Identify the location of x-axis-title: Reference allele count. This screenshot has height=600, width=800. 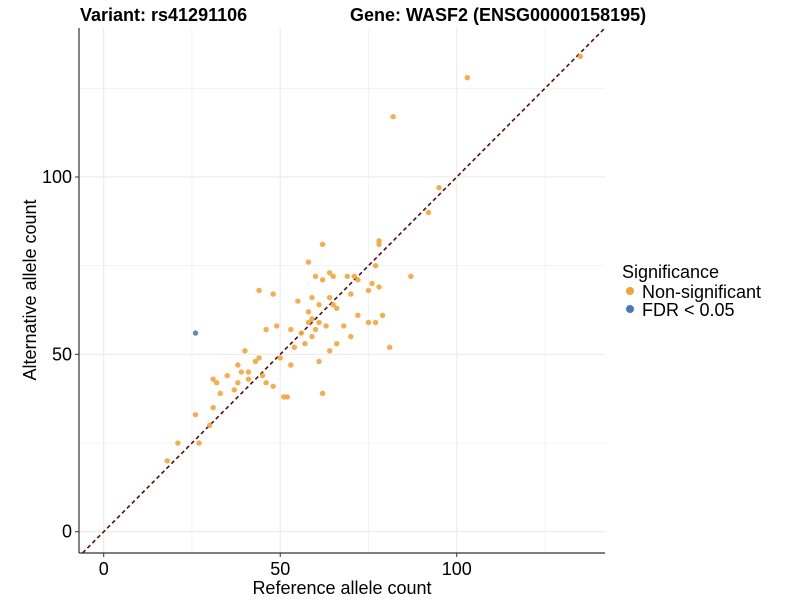
(341, 588).